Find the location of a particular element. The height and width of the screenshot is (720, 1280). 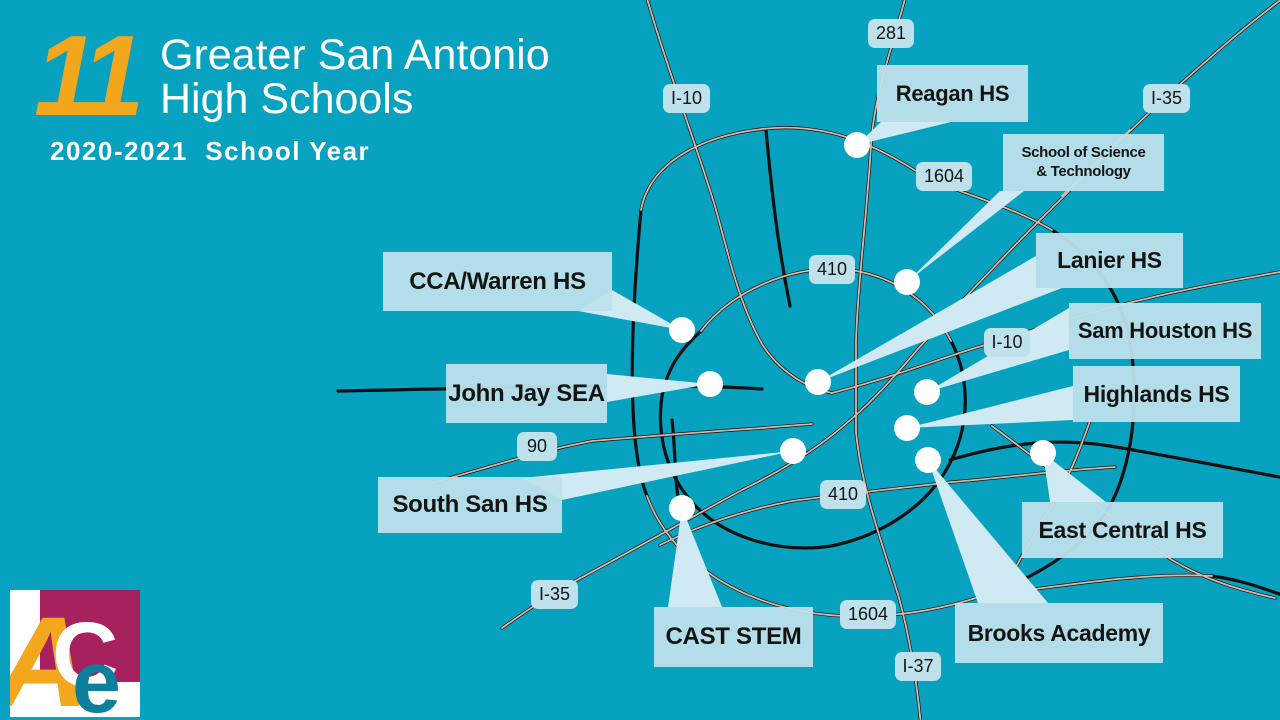

school-label-highlands-hs: Highlands HS is located at coordinates (1156, 394).